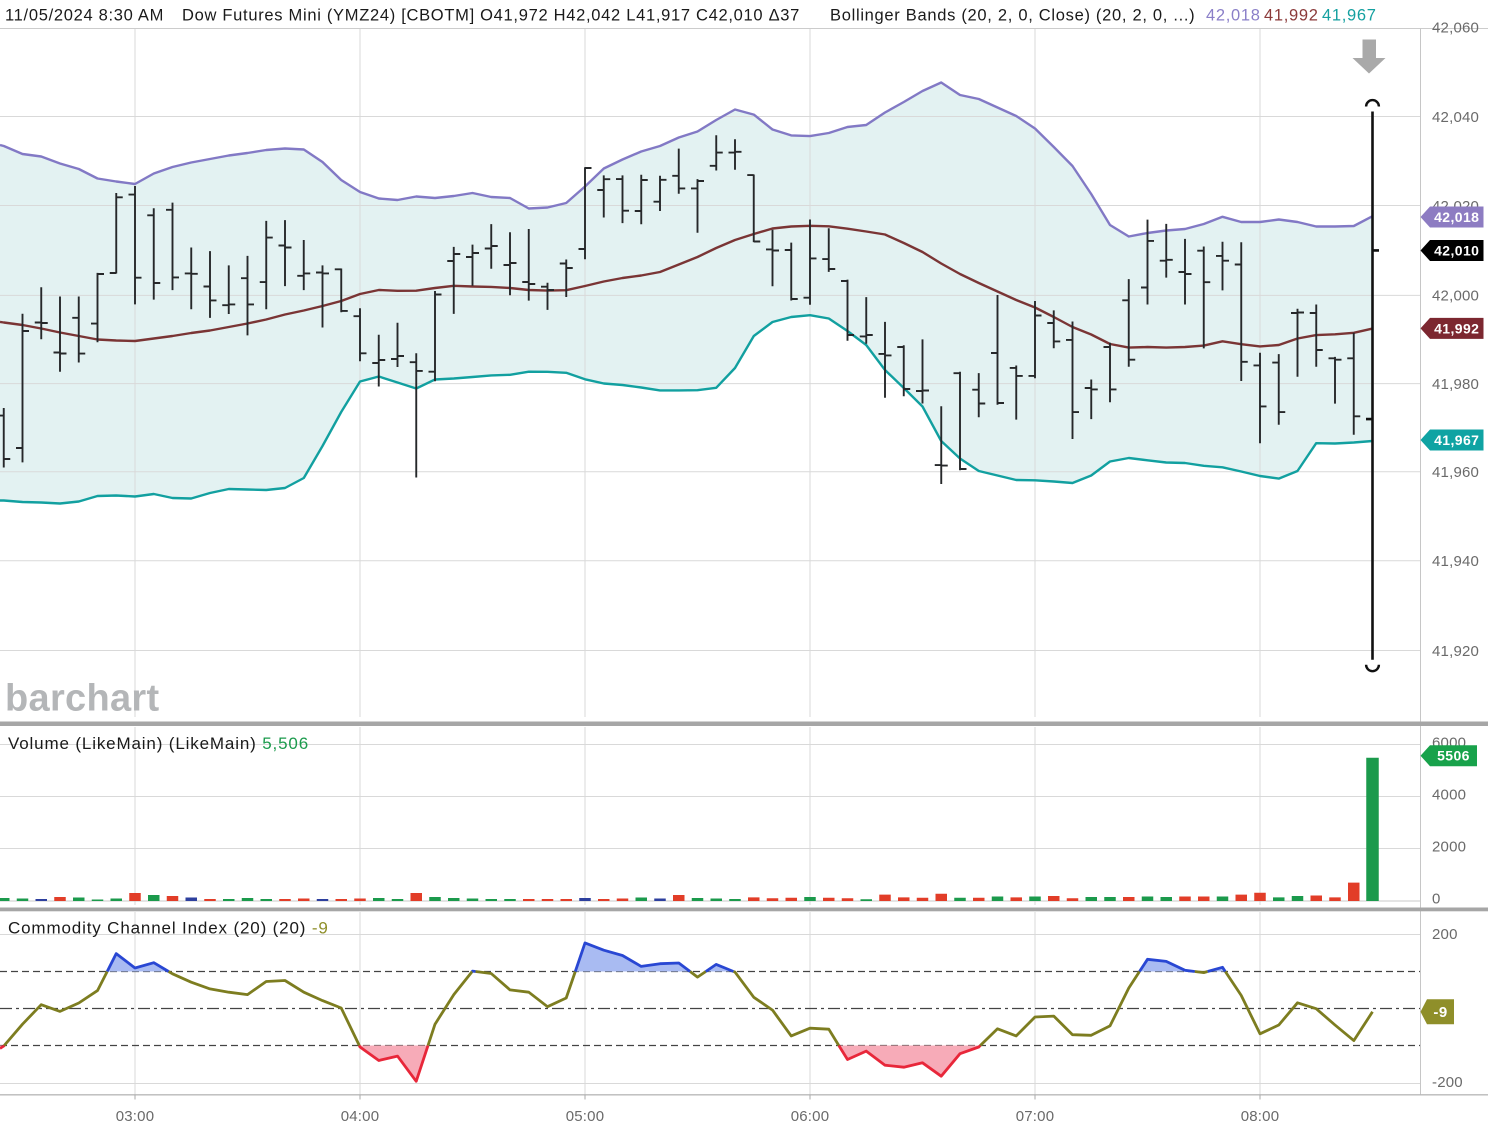 This screenshot has height=1136, width=1488. What do you see at coordinates (1456, 251) in the screenshot?
I see `svg-text: 42,010` at bounding box center [1456, 251].